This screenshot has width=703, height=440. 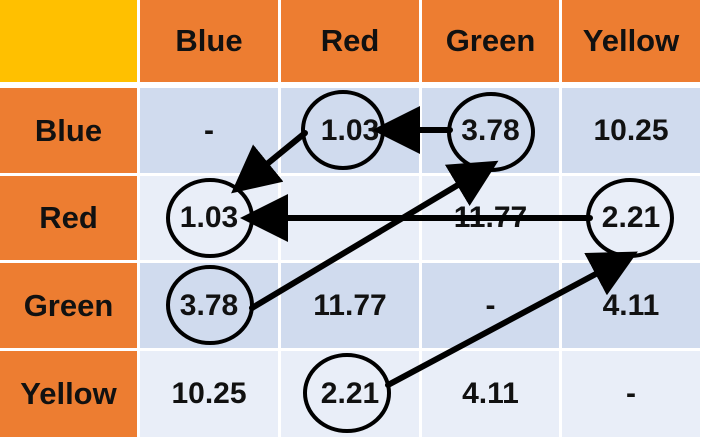 What do you see at coordinates (70, 219) in the screenshot?
I see `row-header-red: Red` at bounding box center [70, 219].